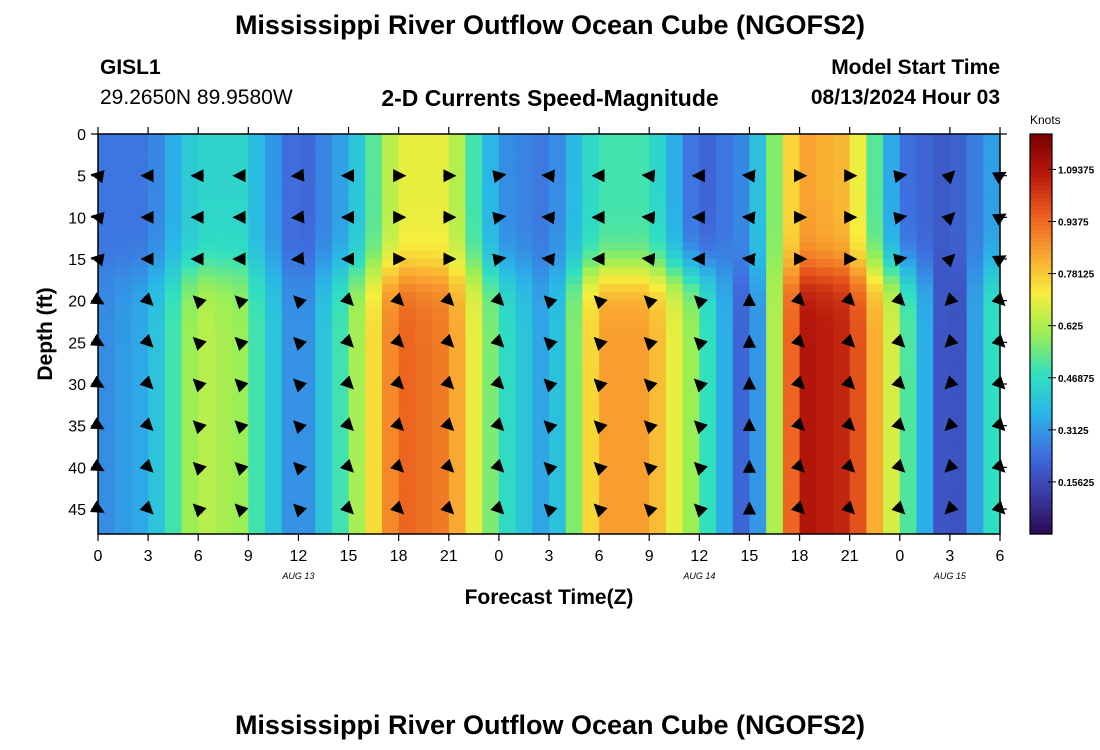 Image resolution: width=1100 pixels, height=750 pixels. Describe the element at coordinates (899, 556) in the screenshot. I see `x-tick-label: 0` at that location.